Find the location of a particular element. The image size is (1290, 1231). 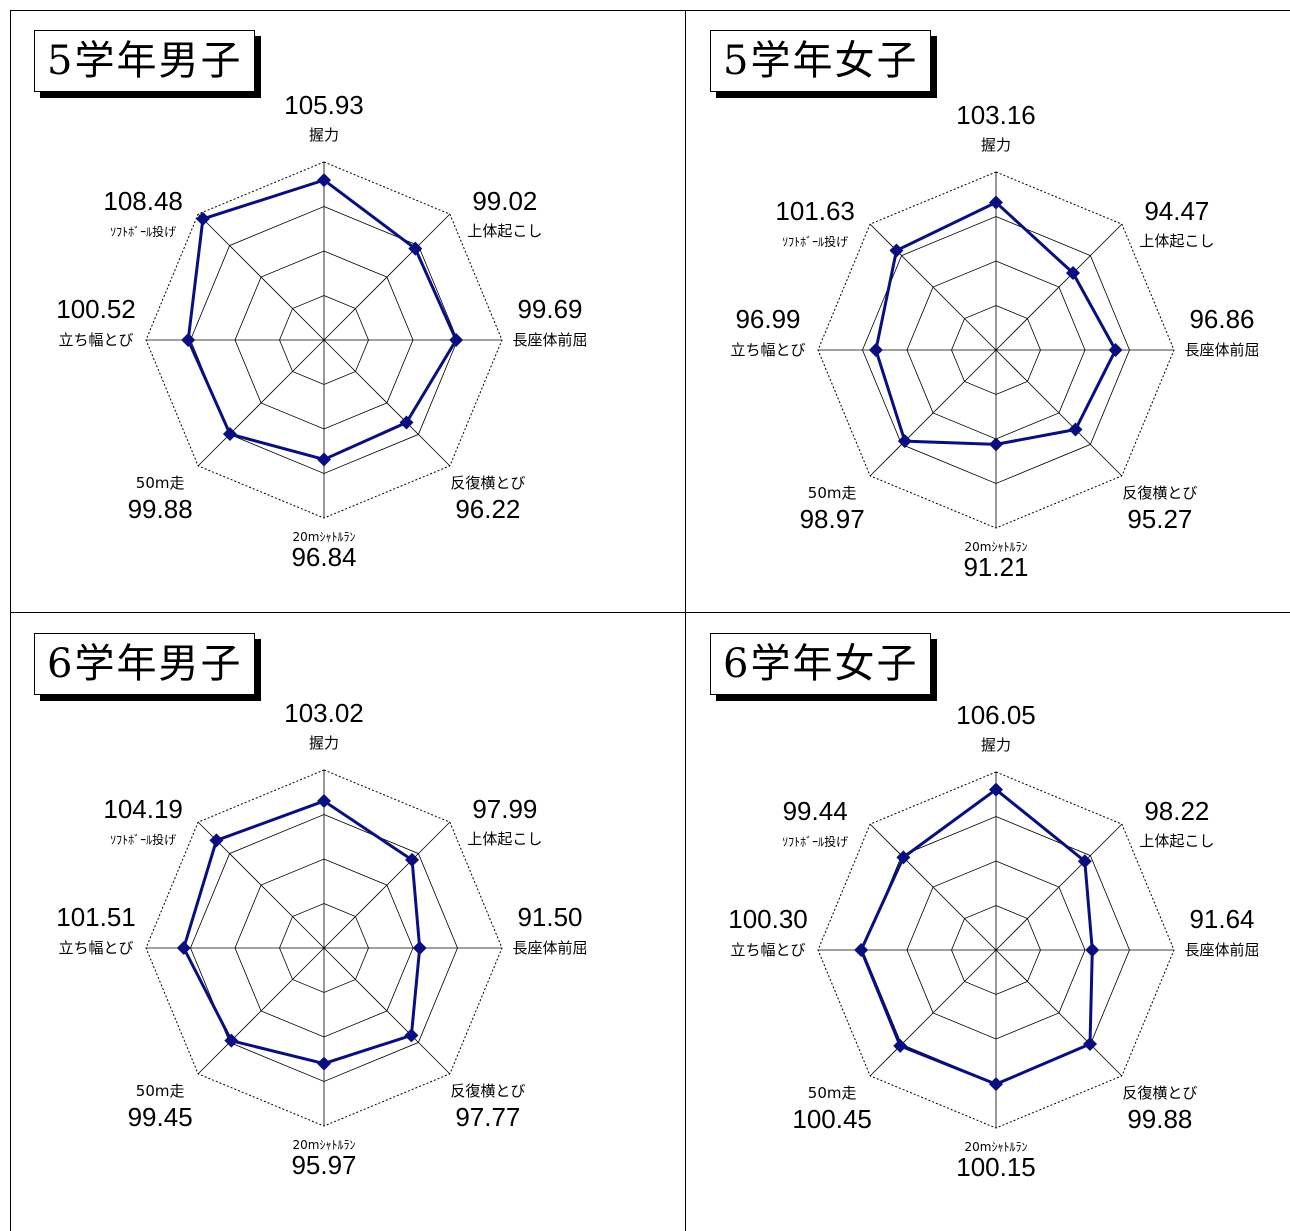

chart-title: 6学年女子 is located at coordinates (821, 664).